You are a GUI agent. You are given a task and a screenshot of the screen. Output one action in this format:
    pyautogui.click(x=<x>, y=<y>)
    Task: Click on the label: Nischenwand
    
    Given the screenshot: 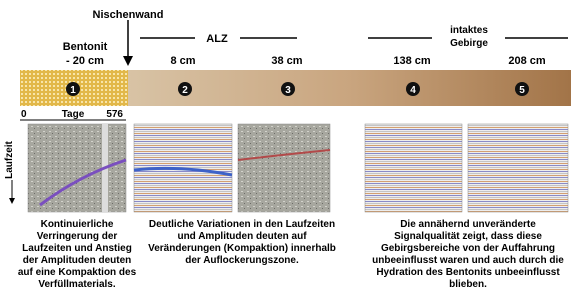 What is the action you would take?
    pyautogui.click(x=128, y=15)
    